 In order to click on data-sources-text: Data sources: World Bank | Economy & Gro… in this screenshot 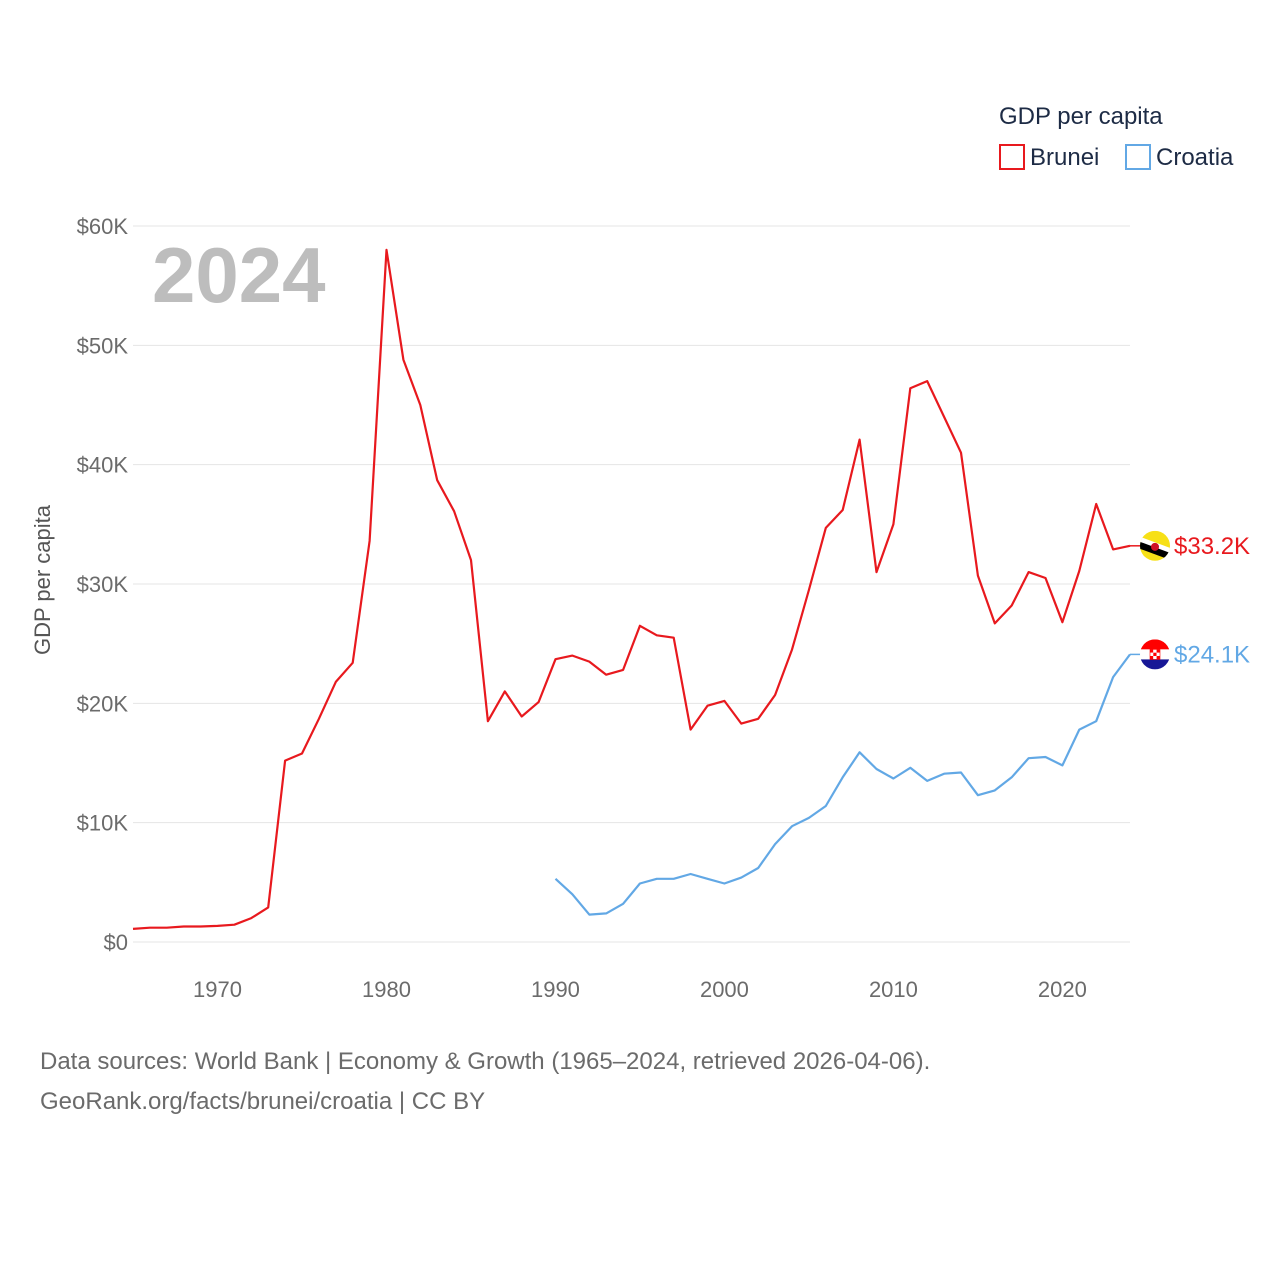, I will do `click(485, 1061)`.